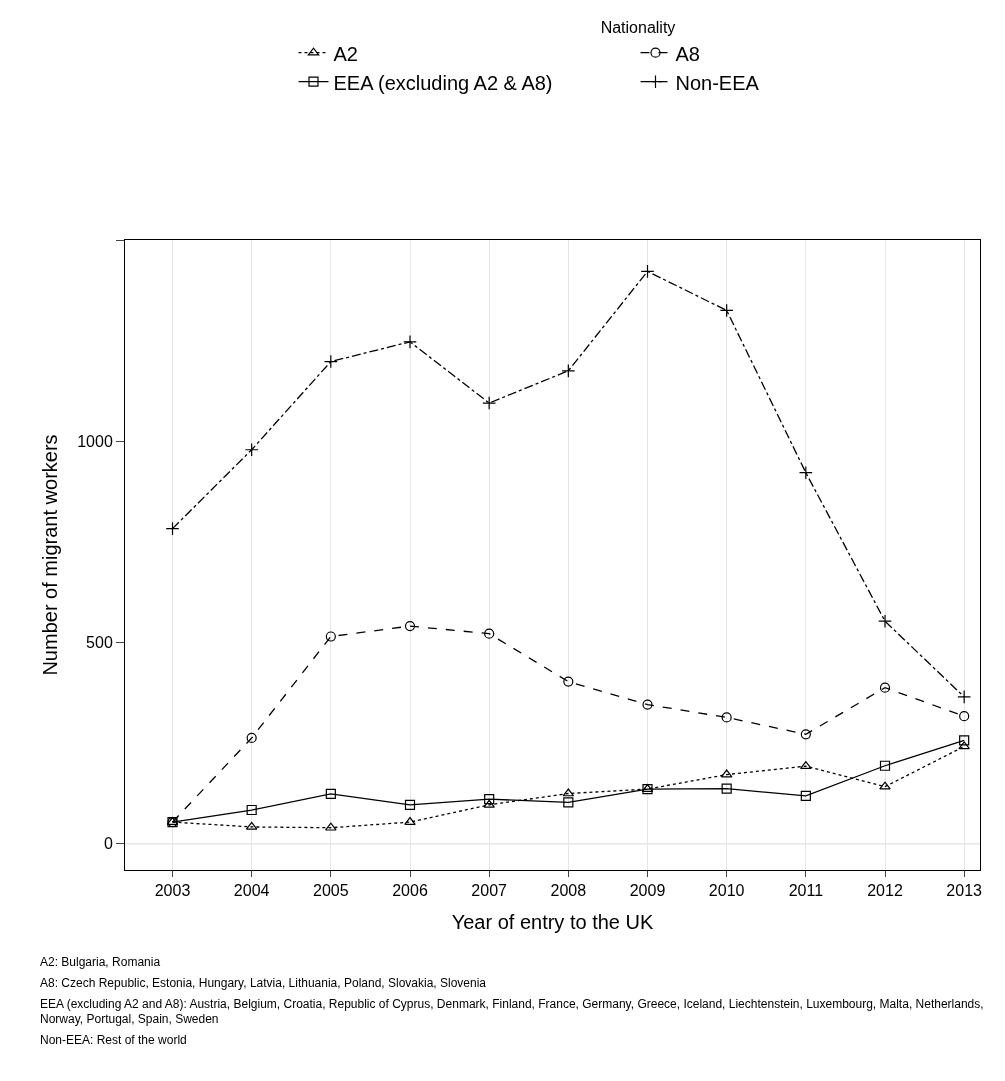  I want to click on x-tick-label: 2009, so click(647, 891).